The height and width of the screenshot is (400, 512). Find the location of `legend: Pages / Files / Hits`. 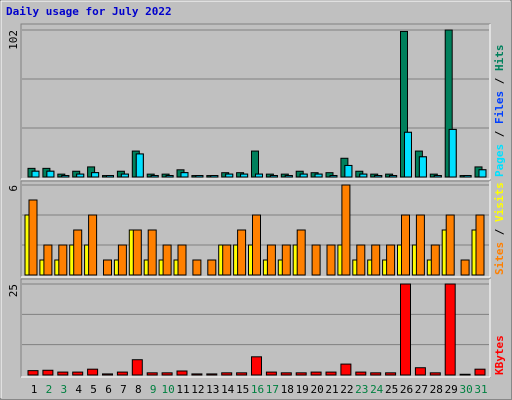

legend: Pages / Files / Hits is located at coordinates (499, 111).